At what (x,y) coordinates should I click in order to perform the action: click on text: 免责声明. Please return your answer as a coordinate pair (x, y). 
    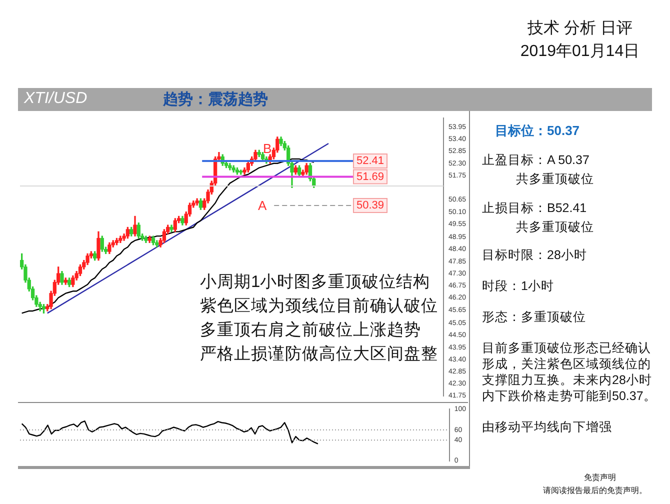
    Looking at the image, I should click on (600, 477).